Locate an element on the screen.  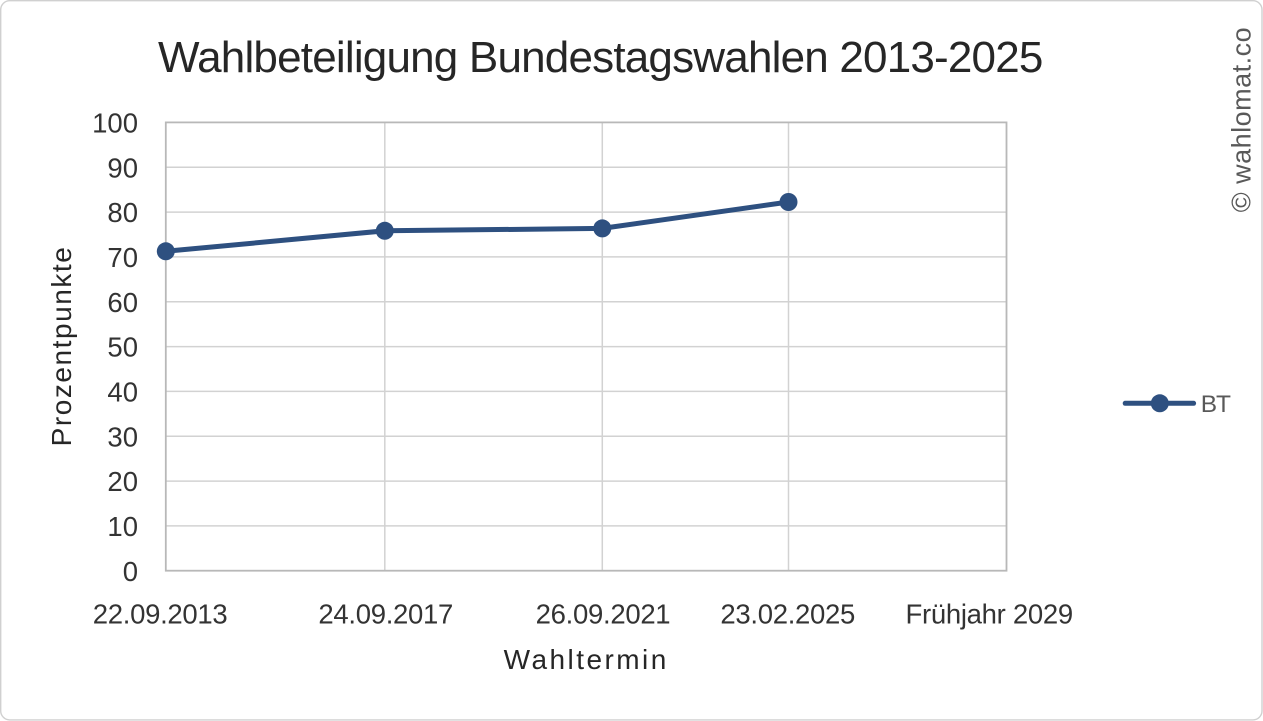
svg-text: 30 is located at coordinates (122, 436).